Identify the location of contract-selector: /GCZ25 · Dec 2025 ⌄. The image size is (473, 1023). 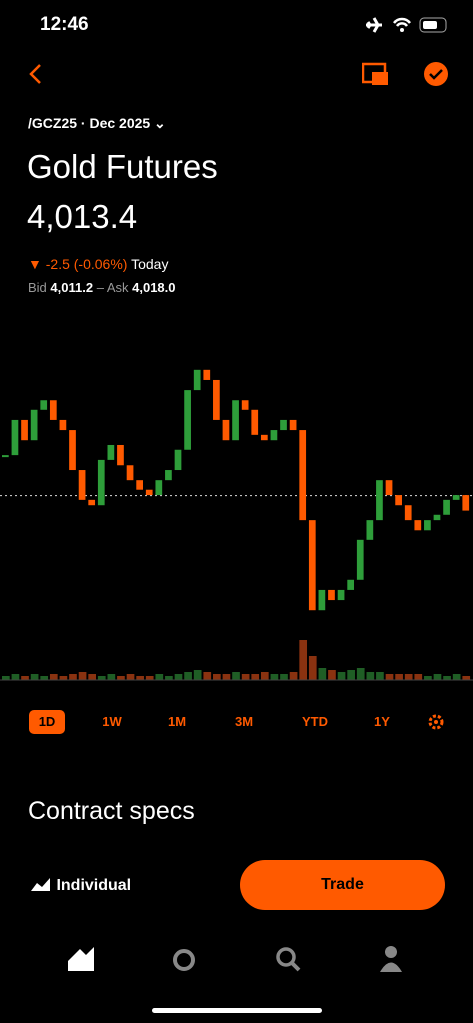
(97, 123).